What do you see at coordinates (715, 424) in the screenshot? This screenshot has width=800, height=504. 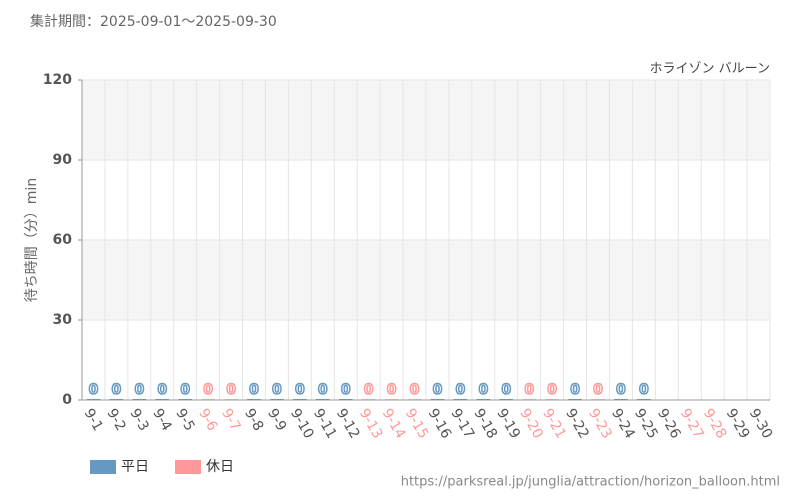 I see `x-tick-label: 9-28` at bounding box center [715, 424].